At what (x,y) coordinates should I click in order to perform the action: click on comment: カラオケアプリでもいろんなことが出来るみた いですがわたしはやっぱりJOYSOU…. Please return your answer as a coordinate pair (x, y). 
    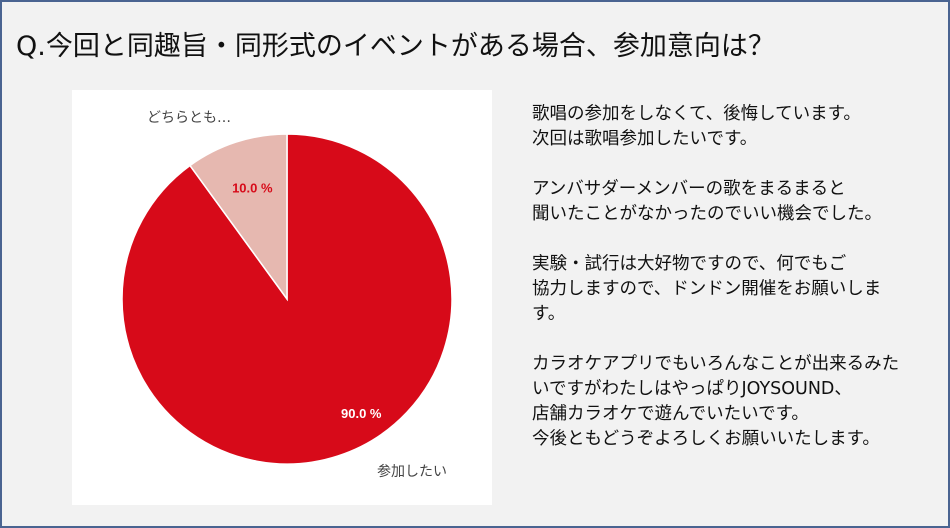
    Looking at the image, I should click on (716, 401).